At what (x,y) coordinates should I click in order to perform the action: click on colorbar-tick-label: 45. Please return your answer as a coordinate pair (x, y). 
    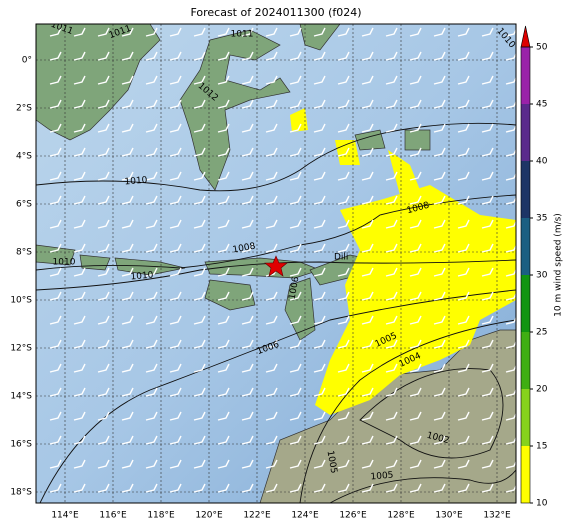
    Looking at the image, I should click on (541, 105).